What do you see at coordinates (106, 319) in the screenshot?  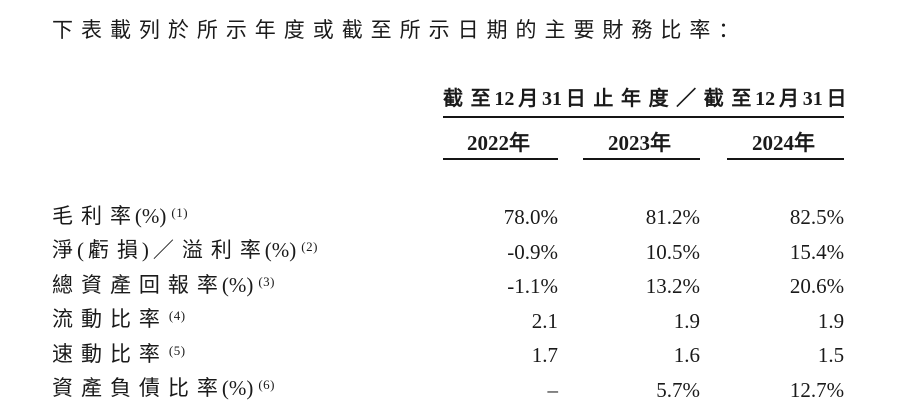 I see `row-label: 流動比率` at bounding box center [106, 319].